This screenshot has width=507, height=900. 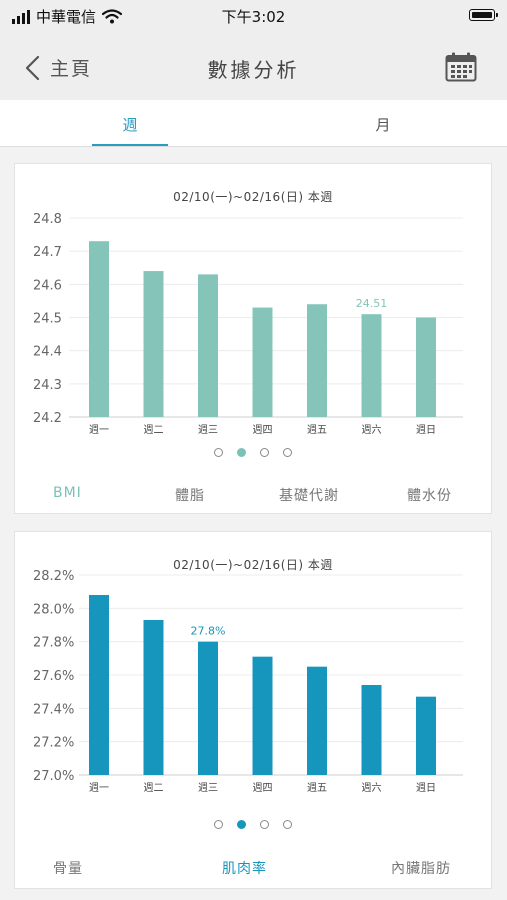 I want to click on metric-tab: 基礎代謝, so click(x=309, y=496).